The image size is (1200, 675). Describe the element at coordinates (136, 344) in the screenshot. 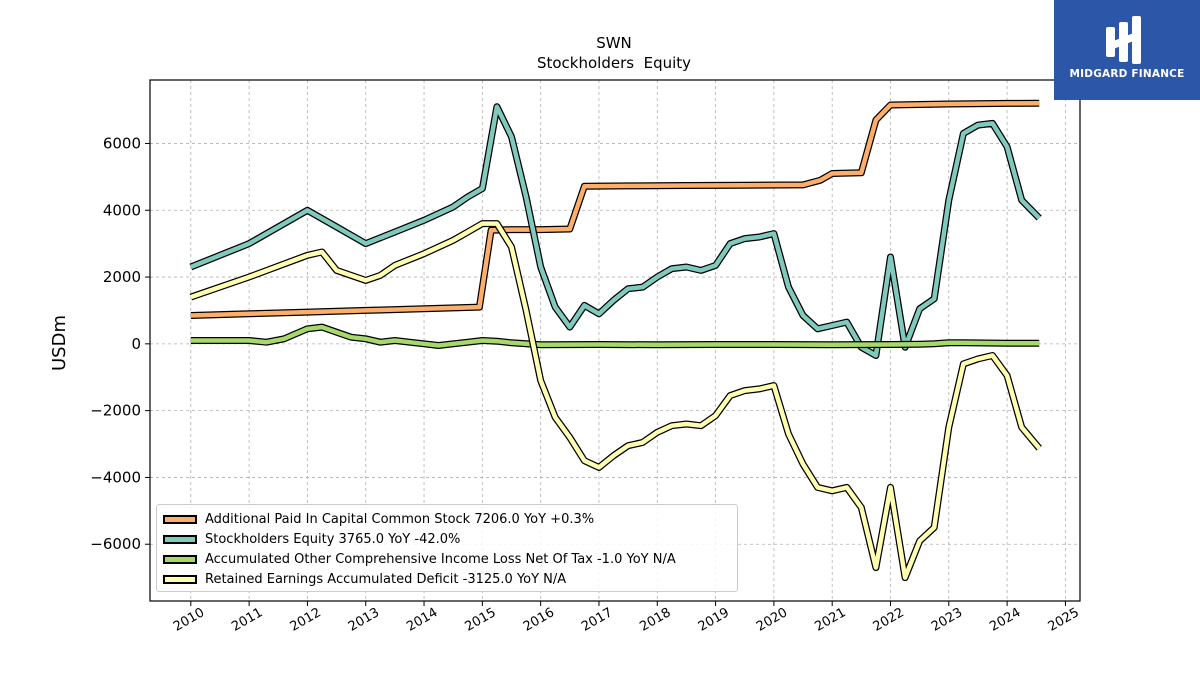

I see `y-tick-label: 0` at that location.